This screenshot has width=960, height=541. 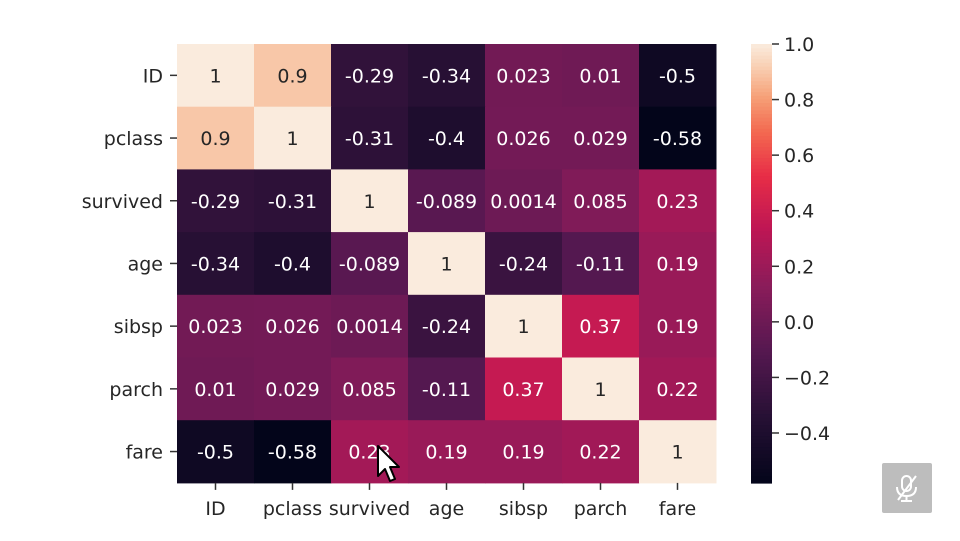 I want to click on cell-annotation: 0.37, so click(x=600, y=327).